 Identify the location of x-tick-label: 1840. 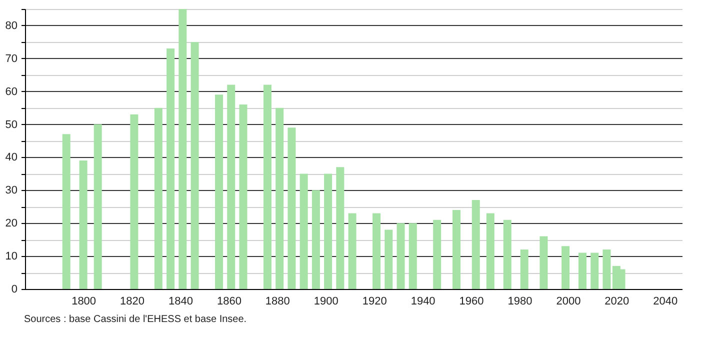
(180, 302).